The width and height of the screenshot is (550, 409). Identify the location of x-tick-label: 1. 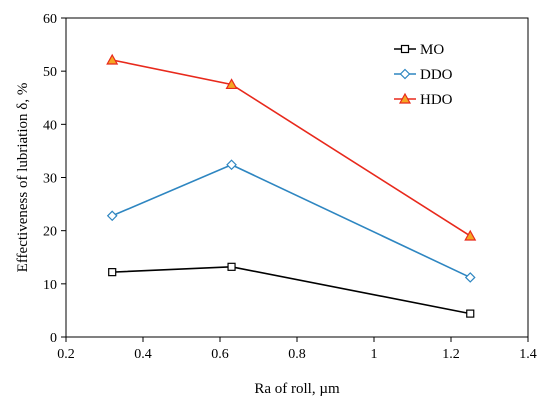
(374, 354).